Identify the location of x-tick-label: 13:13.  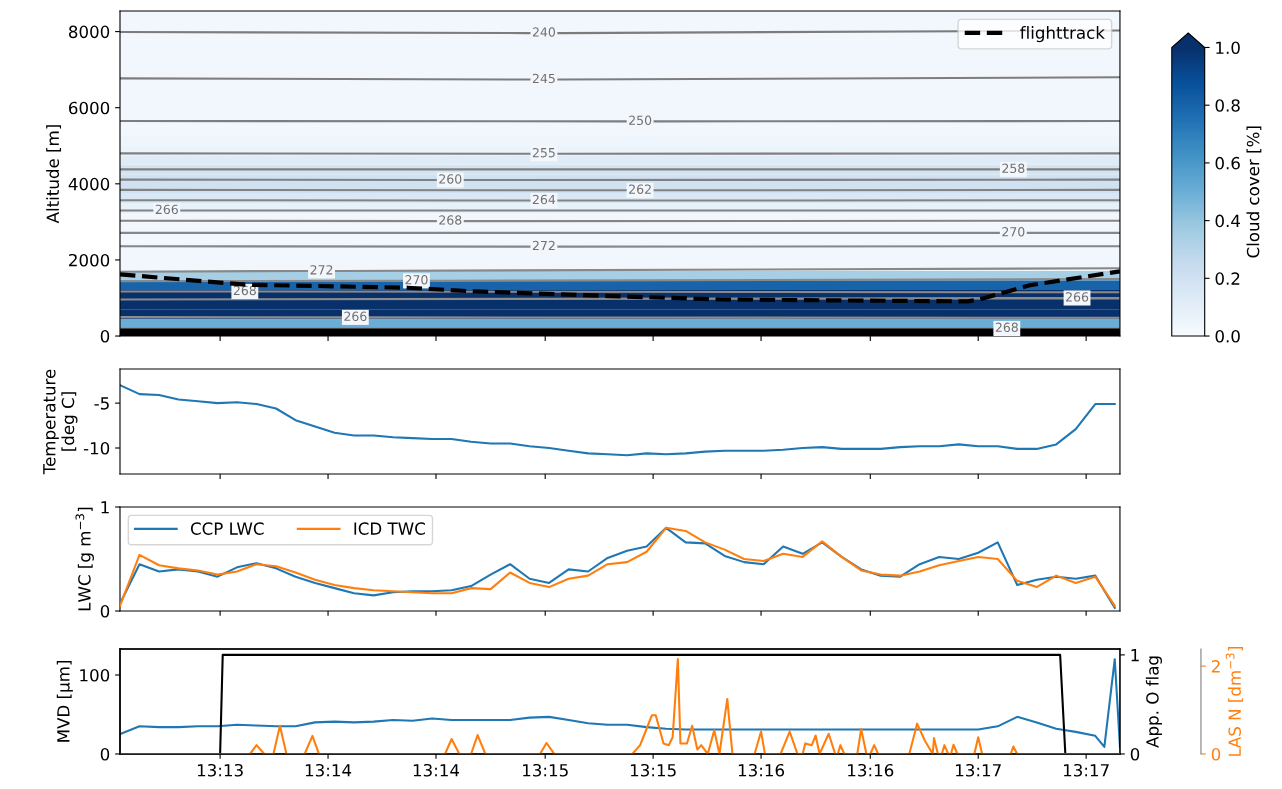
(220, 770).